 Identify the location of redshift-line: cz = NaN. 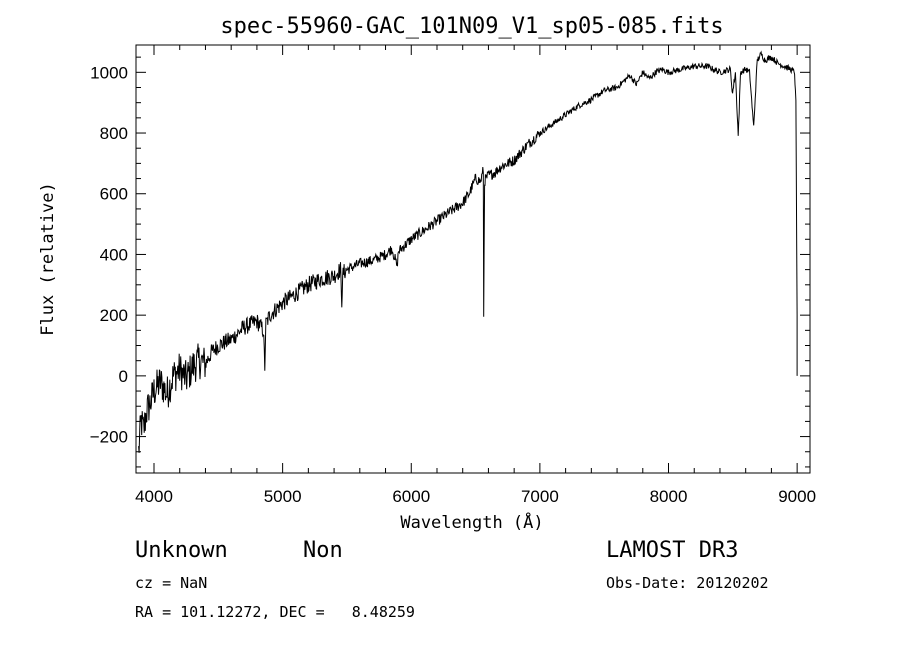
(171, 583).